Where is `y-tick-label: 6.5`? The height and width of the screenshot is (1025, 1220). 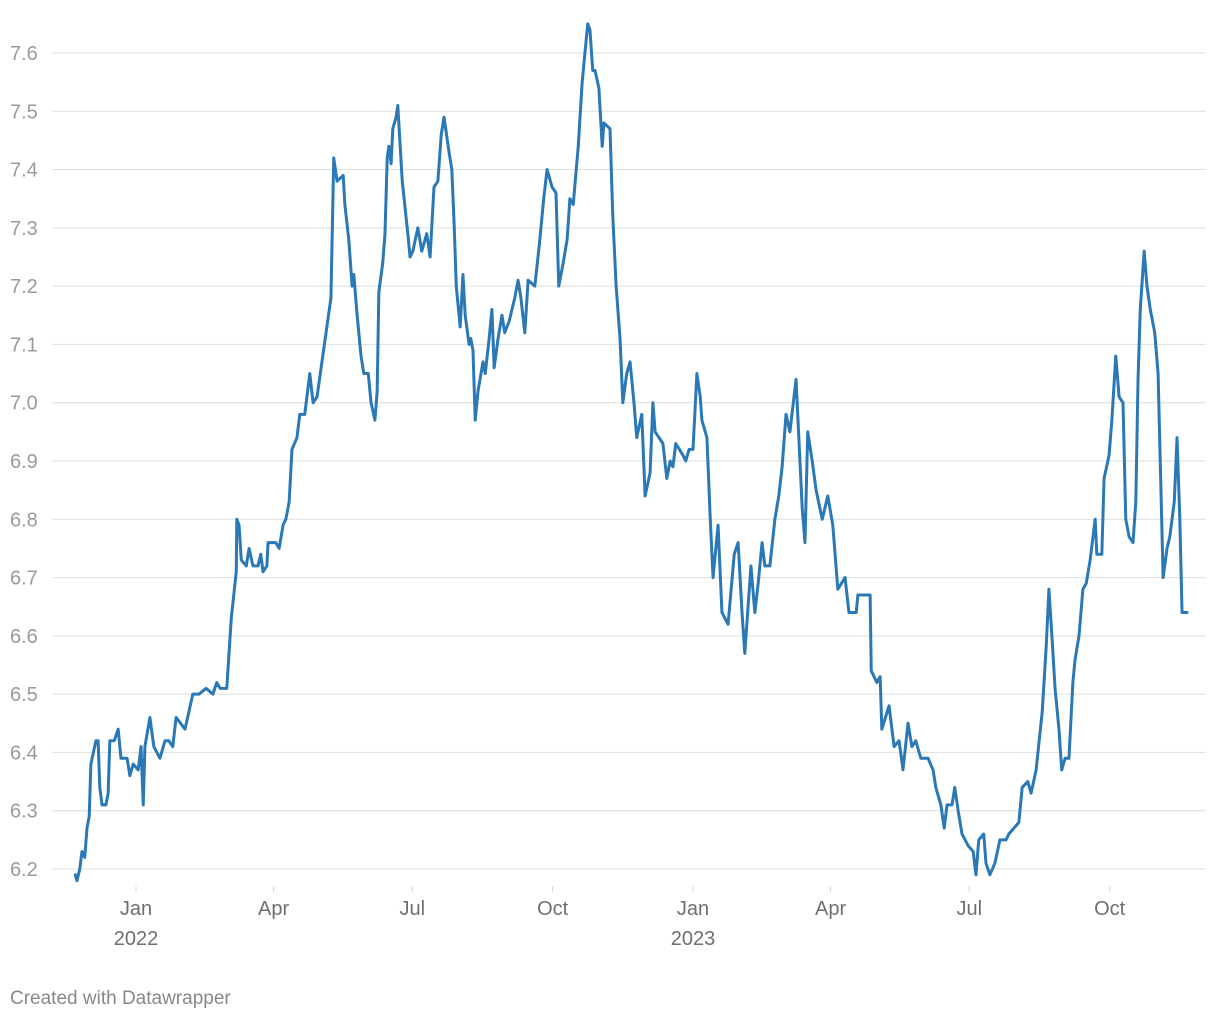 y-tick-label: 6.5 is located at coordinates (24, 695).